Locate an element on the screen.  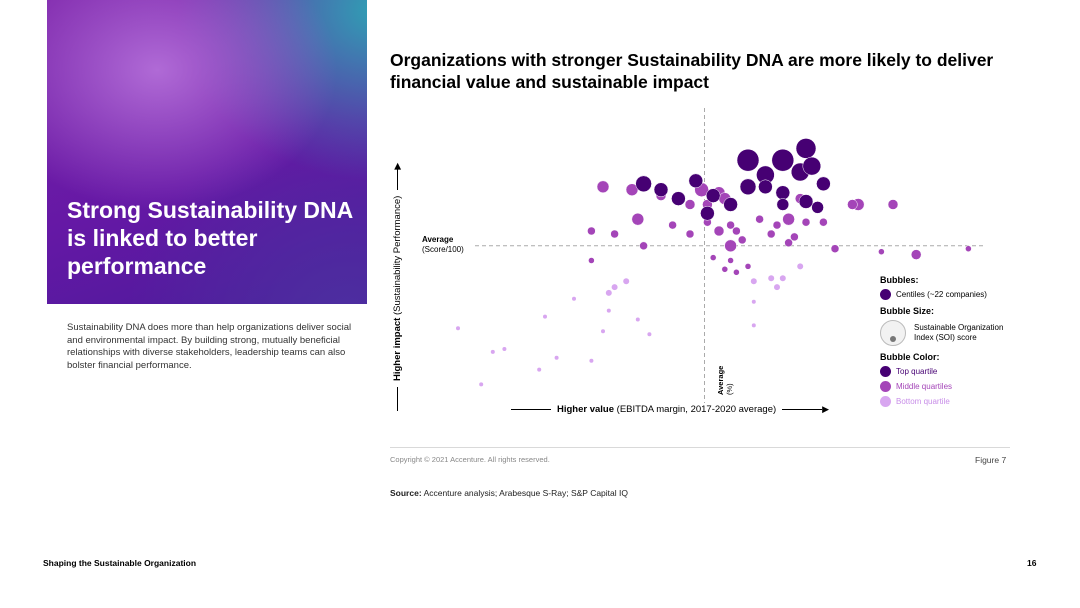
divider is located at coordinates (700, 447).